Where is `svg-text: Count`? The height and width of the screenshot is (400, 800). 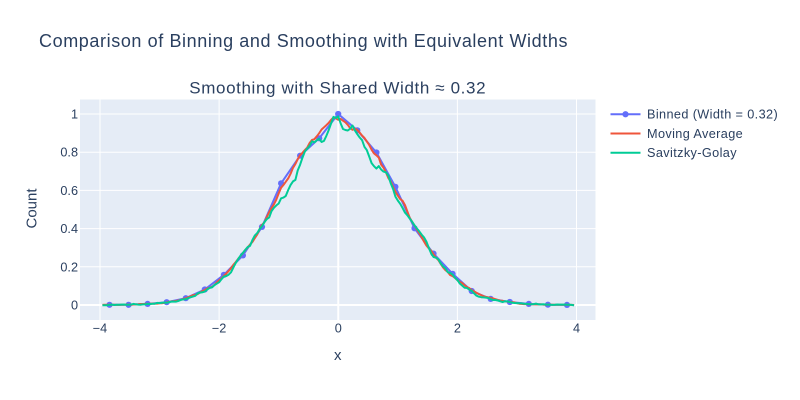 svg-text: Count is located at coordinates (32, 208).